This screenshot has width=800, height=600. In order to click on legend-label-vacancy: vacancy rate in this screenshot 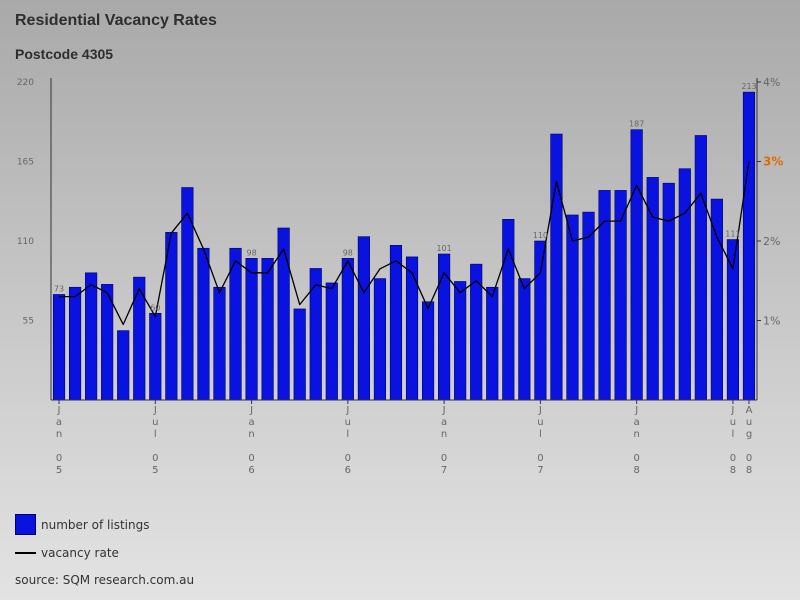, I will do `click(80, 553)`.